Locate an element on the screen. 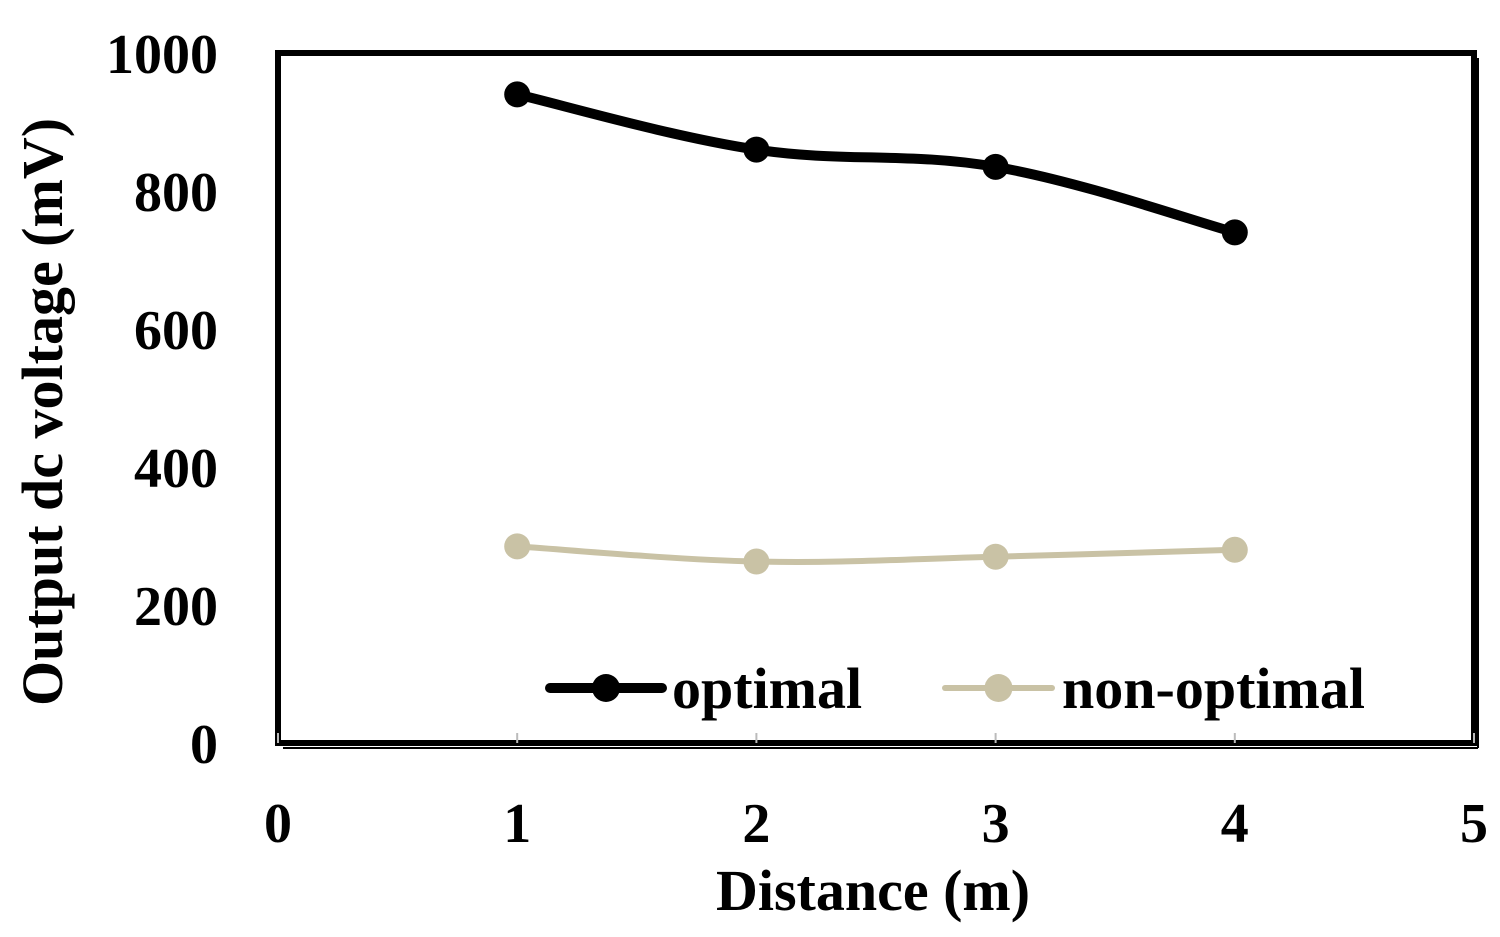 The width and height of the screenshot is (1500, 937). legend: optimal non-optimal is located at coordinates (955, 688).